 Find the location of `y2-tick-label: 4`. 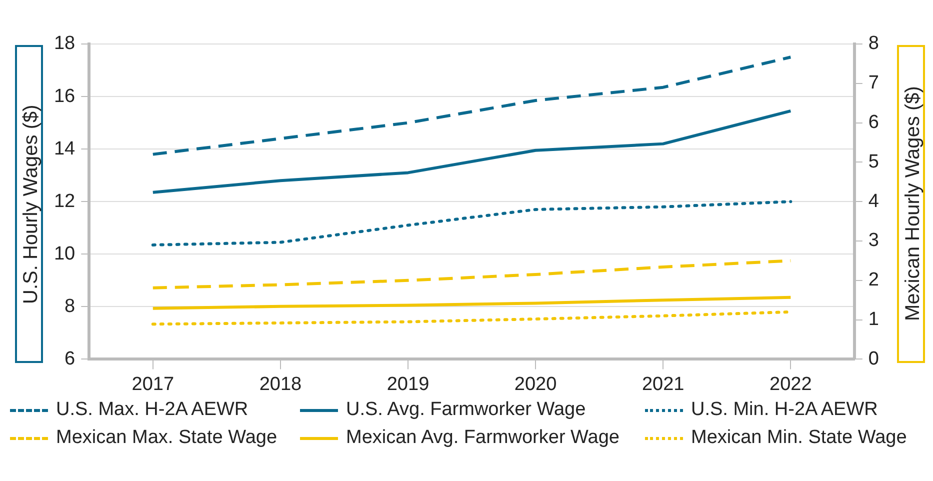

y2-tick-label: 4 is located at coordinates (874, 201).